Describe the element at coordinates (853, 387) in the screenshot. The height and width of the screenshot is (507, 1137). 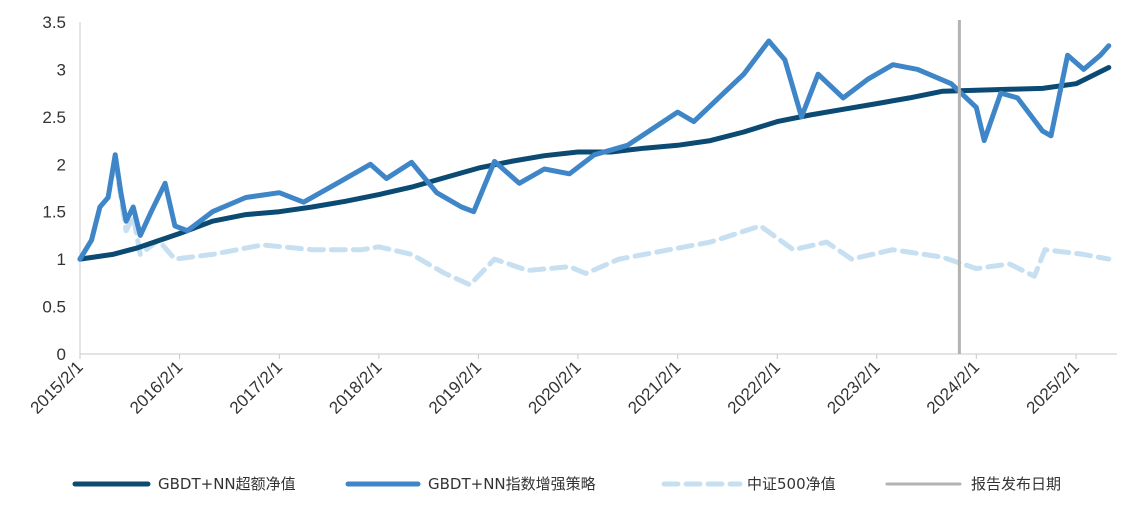
I see `x-tick-label: 2023/2/1` at that location.